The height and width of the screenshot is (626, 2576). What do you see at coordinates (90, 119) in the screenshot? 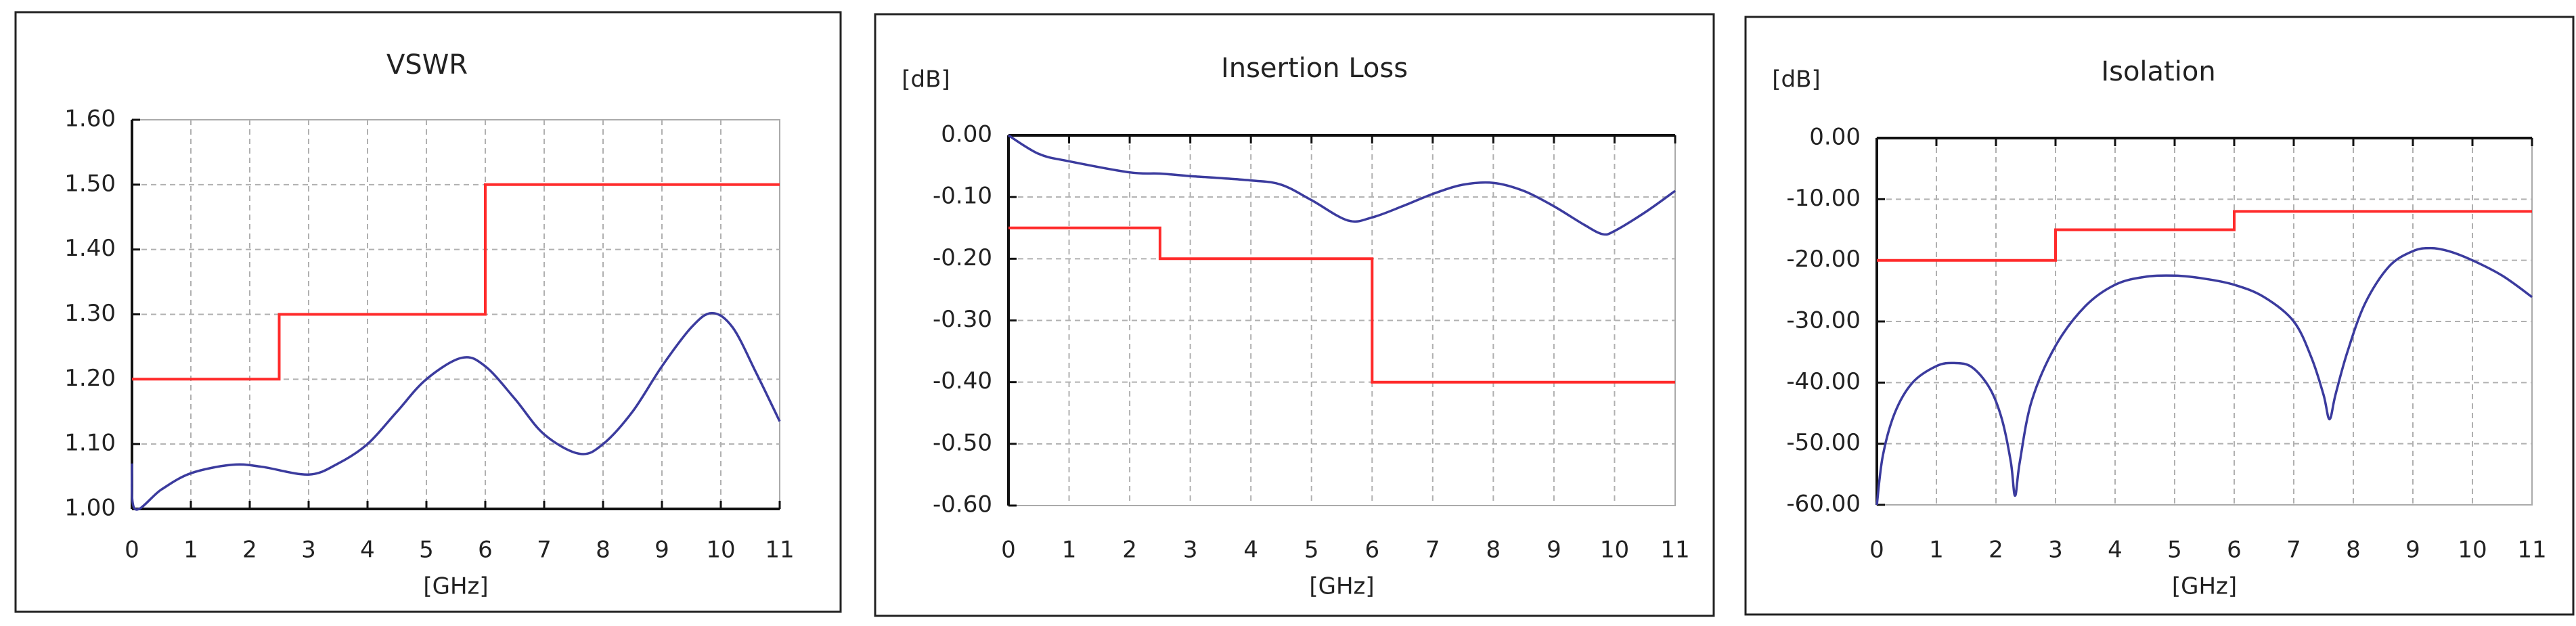
I see `y-tick-label: 1.60` at bounding box center [90, 119].